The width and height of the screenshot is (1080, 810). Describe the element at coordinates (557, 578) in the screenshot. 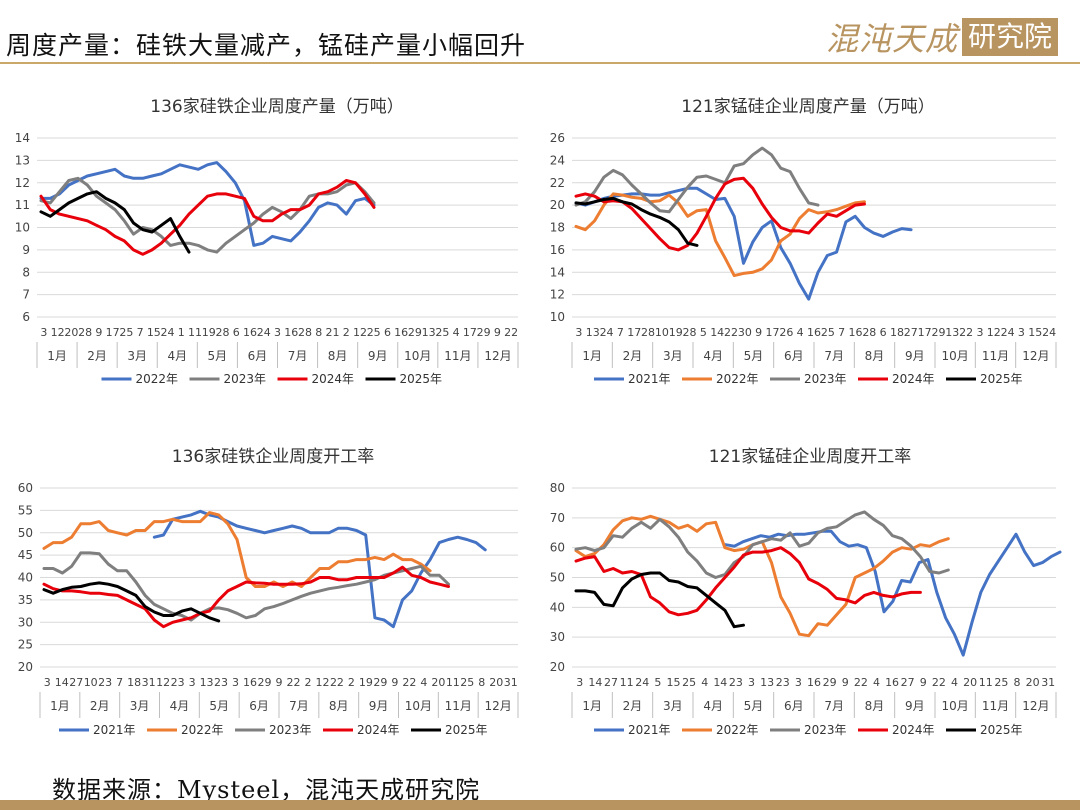

I see `y-tick-label: 50` at that location.